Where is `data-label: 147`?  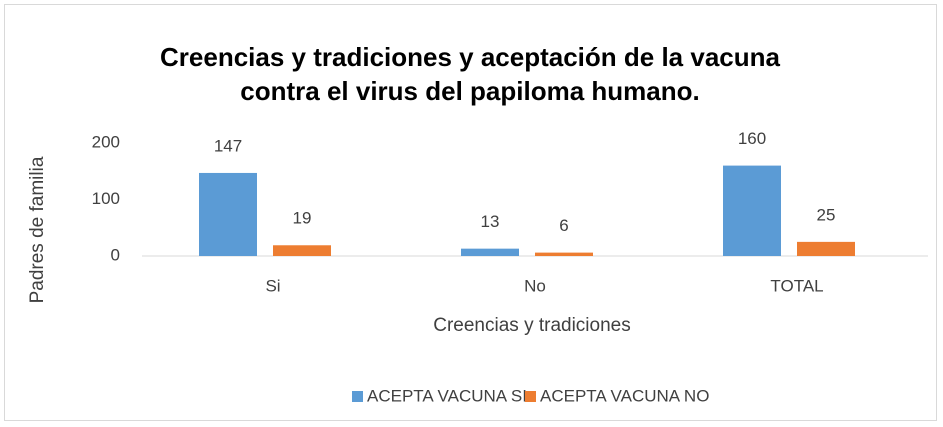 data-label: 147 is located at coordinates (228, 145).